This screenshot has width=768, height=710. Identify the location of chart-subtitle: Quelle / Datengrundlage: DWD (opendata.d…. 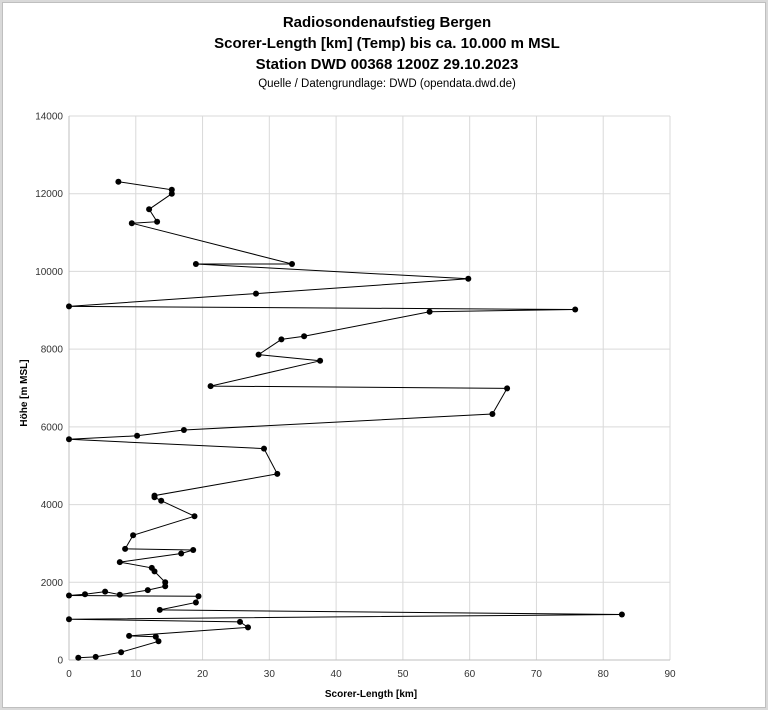
(387, 84).